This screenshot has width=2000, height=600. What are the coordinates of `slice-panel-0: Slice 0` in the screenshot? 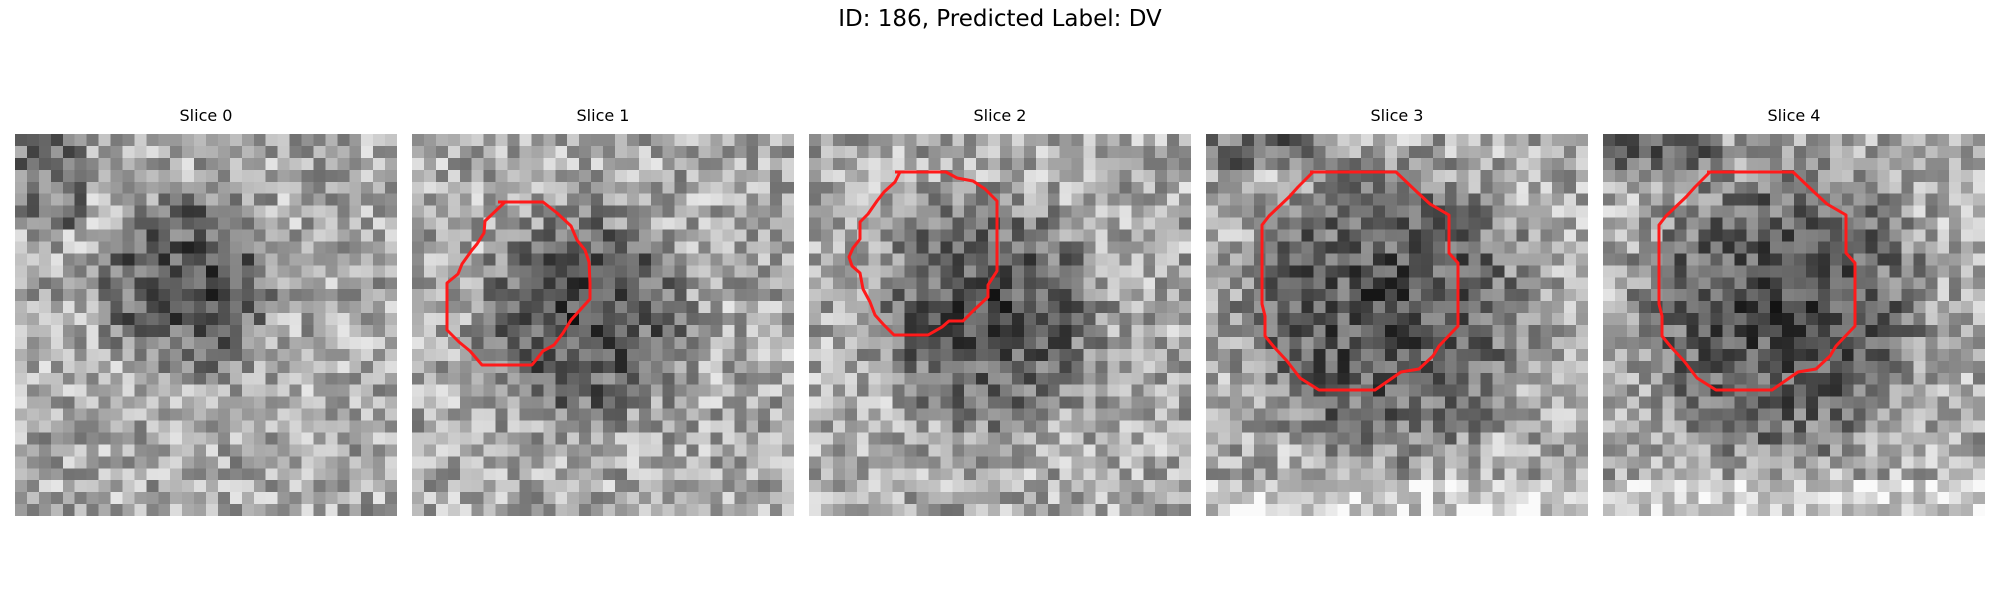 It's located at (206, 311).